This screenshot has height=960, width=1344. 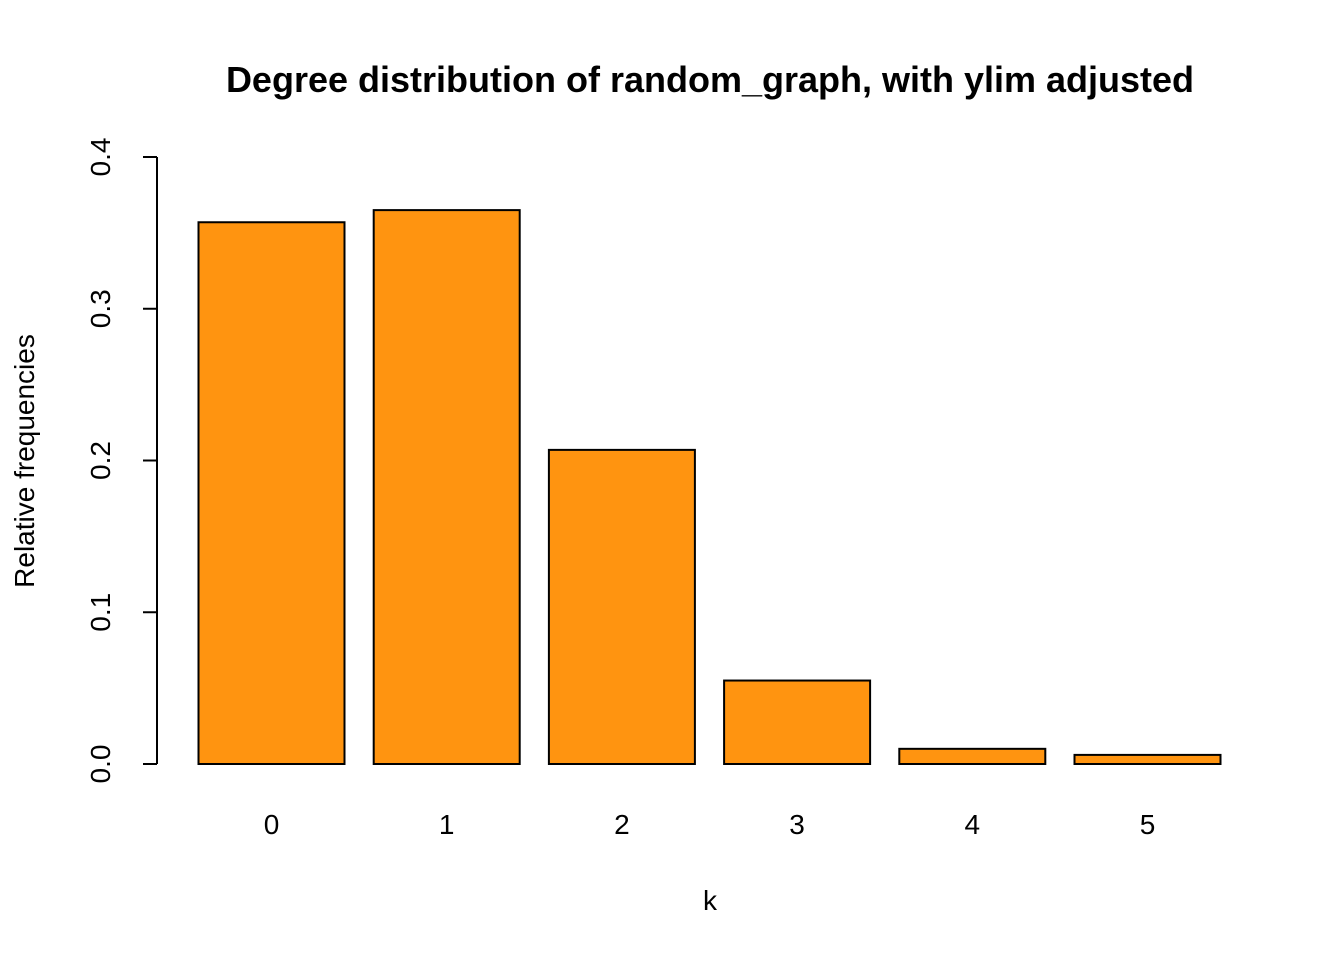 What do you see at coordinates (100, 612) in the screenshot?
I see `y-tick-label: 0.1` at bounding box center [100, 612].